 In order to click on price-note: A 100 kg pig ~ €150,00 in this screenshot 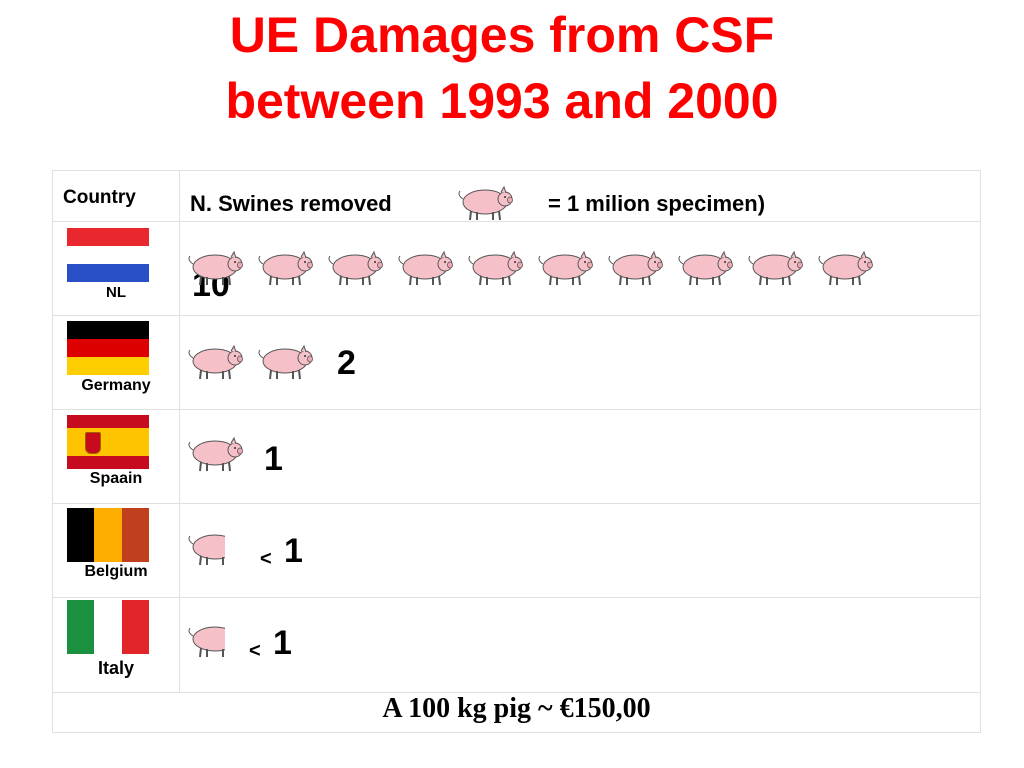, I will do `click(516, 708)`.